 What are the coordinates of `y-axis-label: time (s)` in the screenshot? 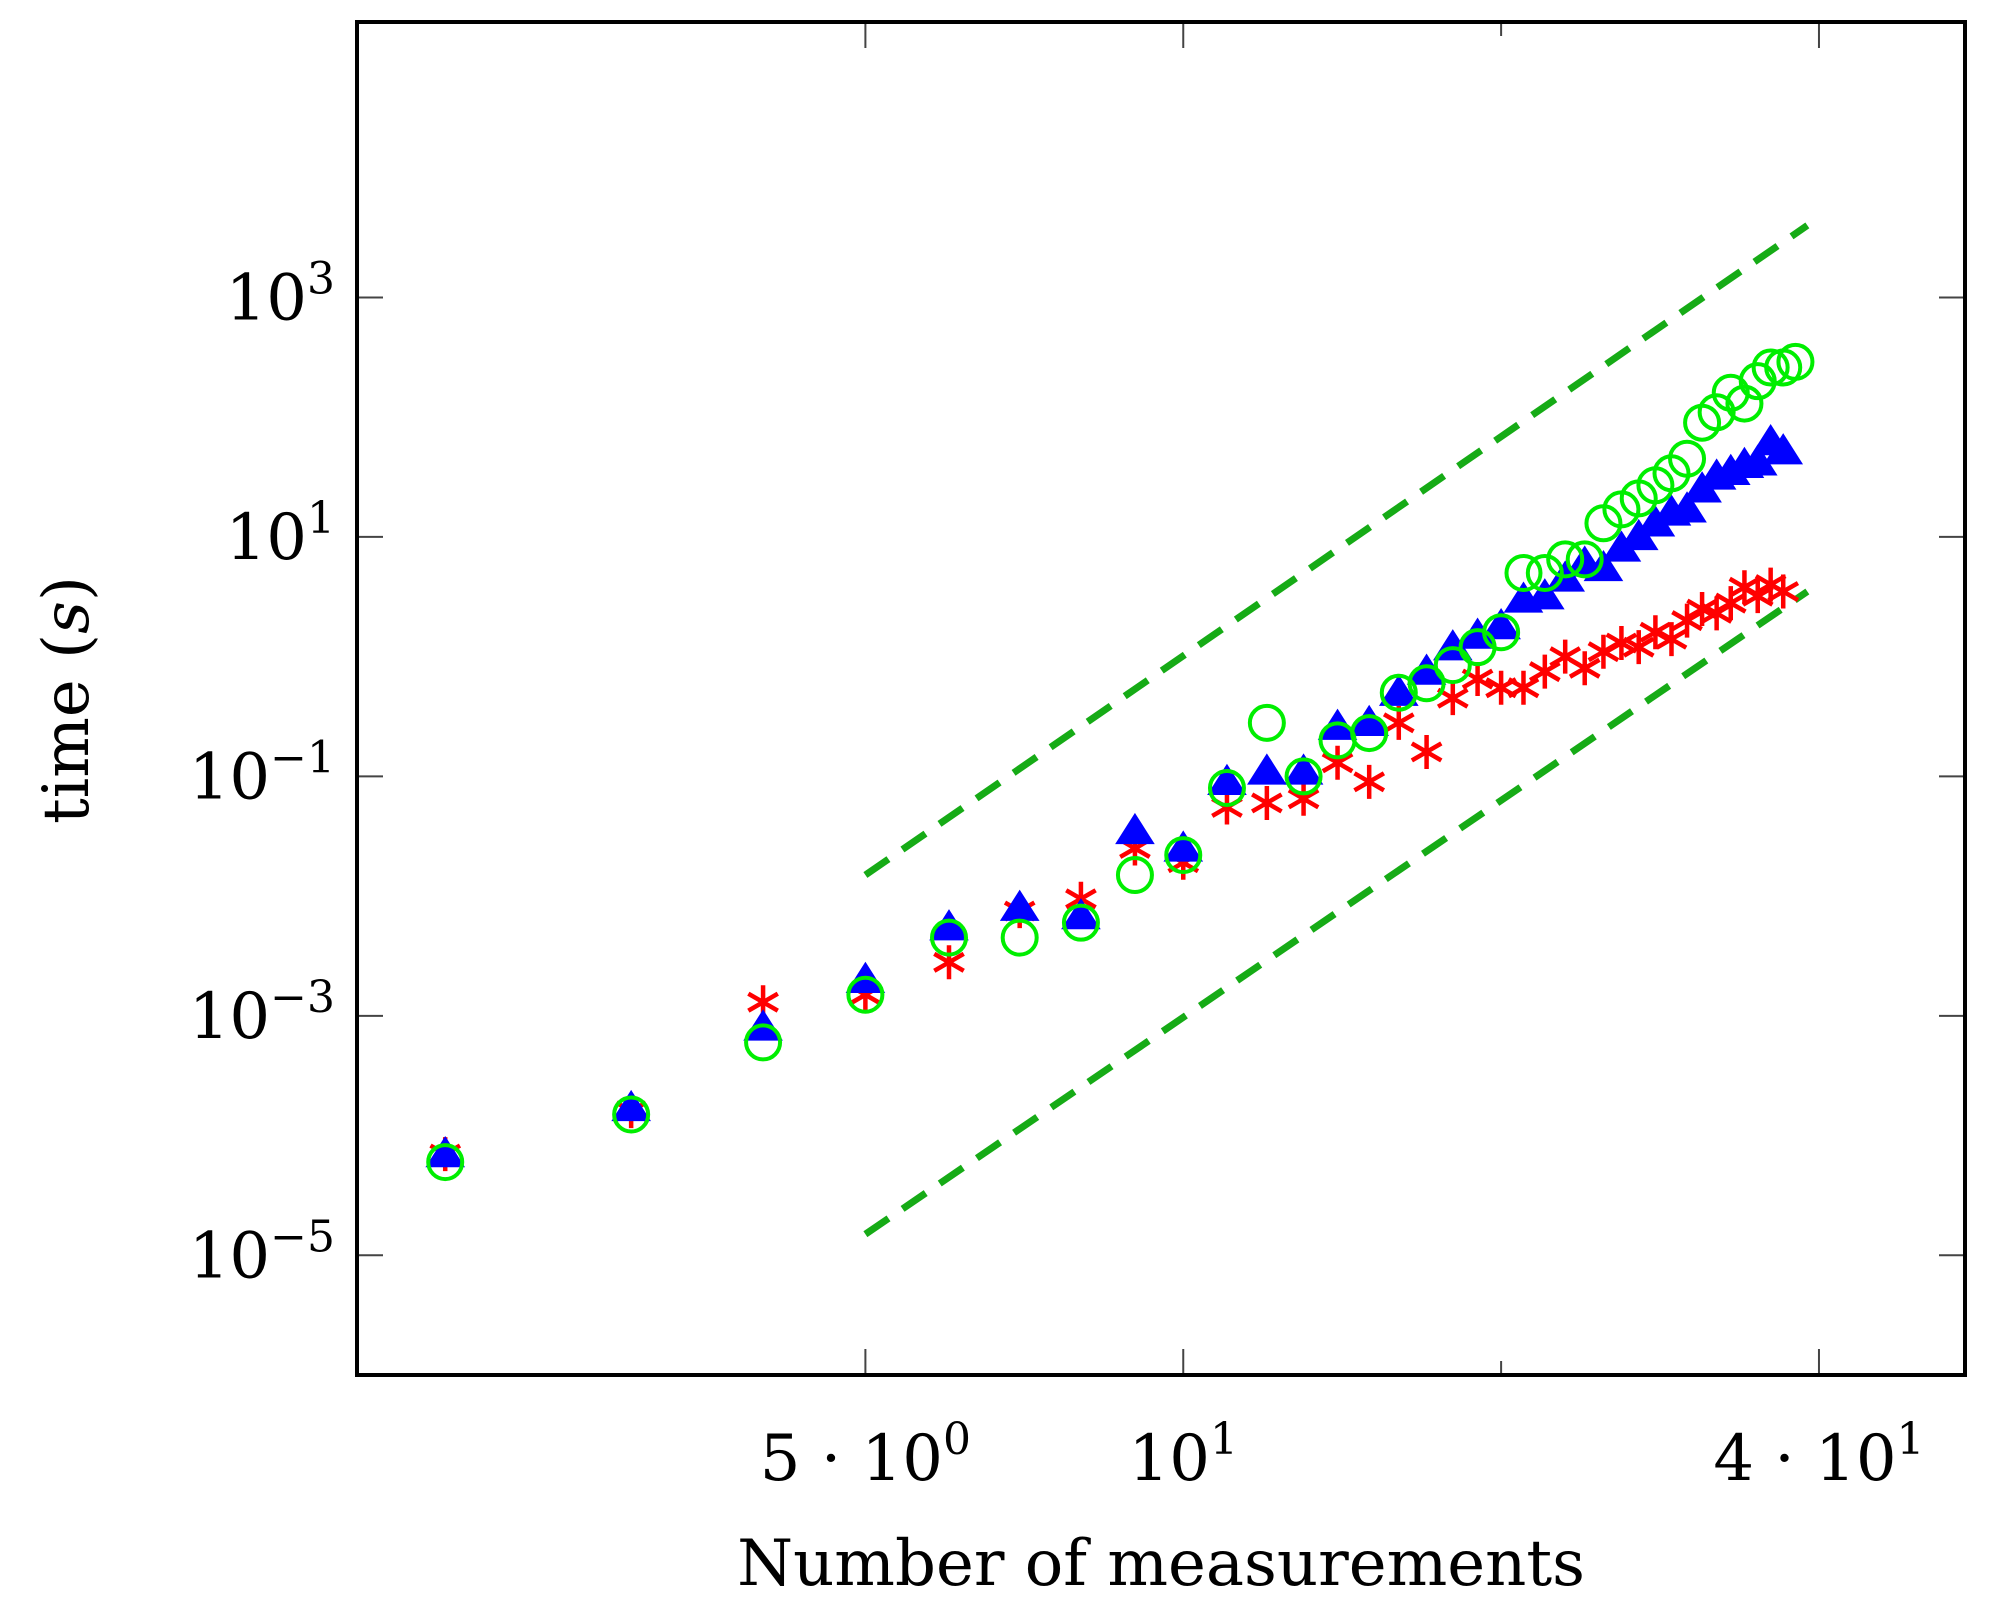 It's located at (67, 700).